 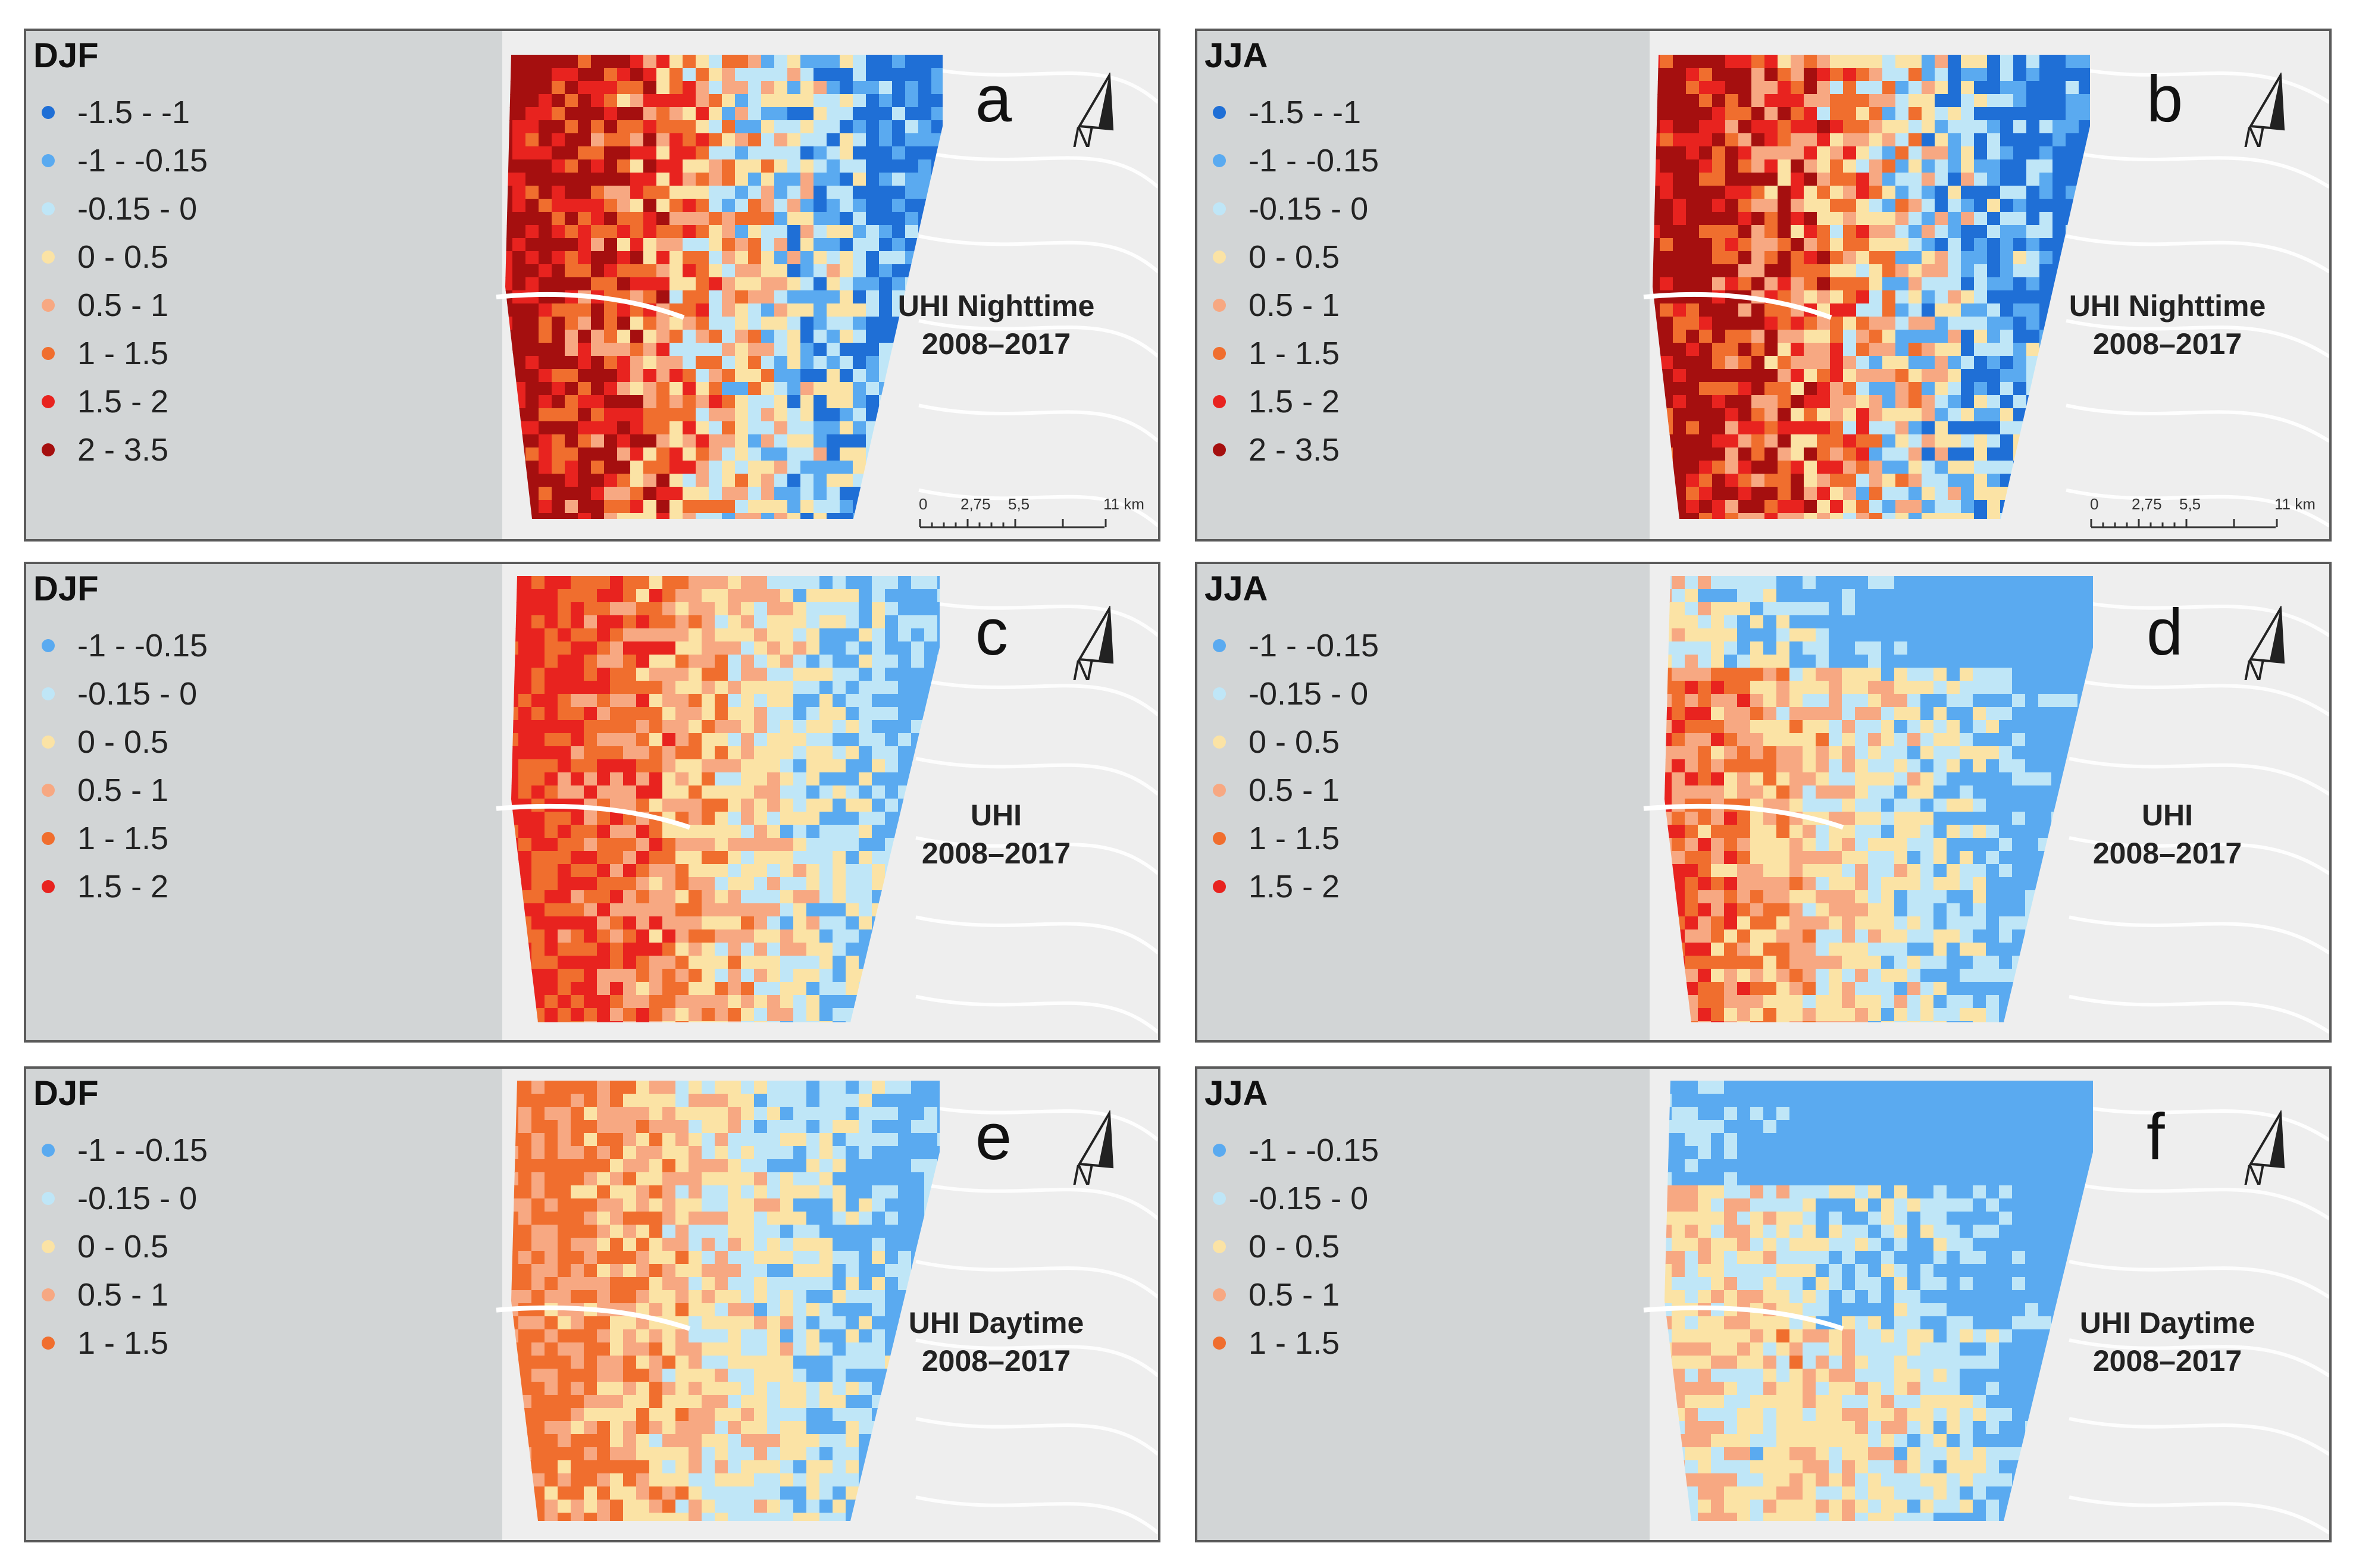 I want to click on uhi-map, so click(x=1763, y=802).